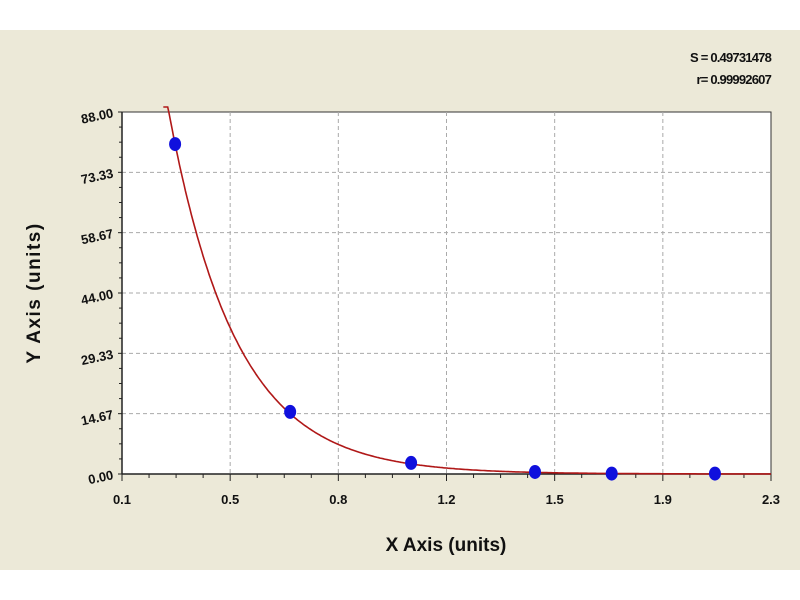 The image size is (800, 600). I want to click on x-tick-label: 2.3, so click(771, 499).